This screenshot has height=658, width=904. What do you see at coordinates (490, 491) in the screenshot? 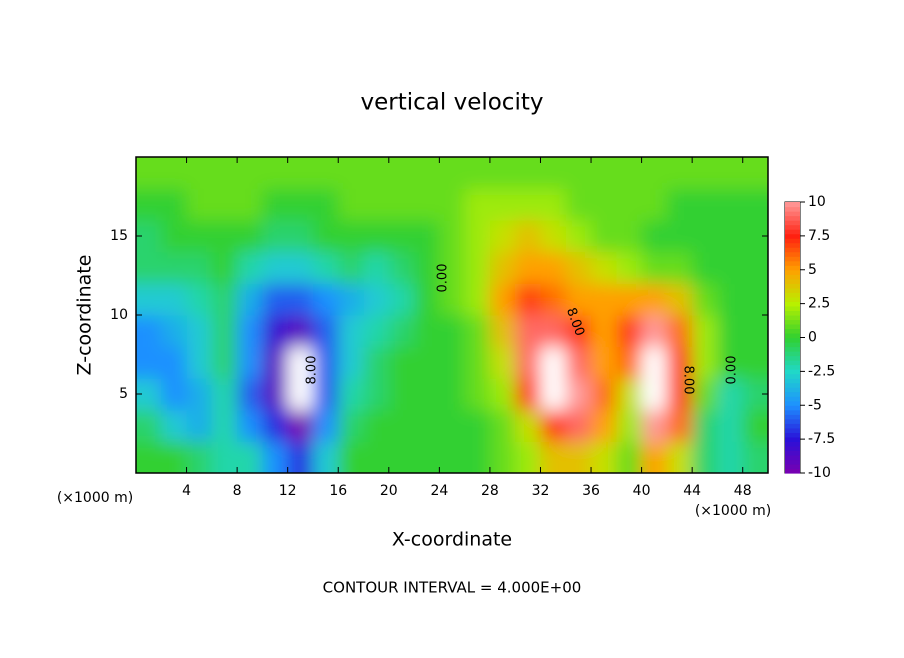
I see `x-tick-label: 28` at bounding box center [490, 491].